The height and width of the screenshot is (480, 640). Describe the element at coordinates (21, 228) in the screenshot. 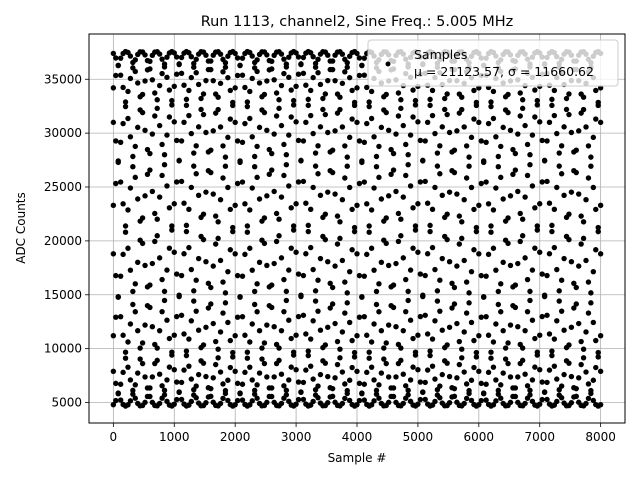

I see `y-axis-label: ADC Counts` at that location.